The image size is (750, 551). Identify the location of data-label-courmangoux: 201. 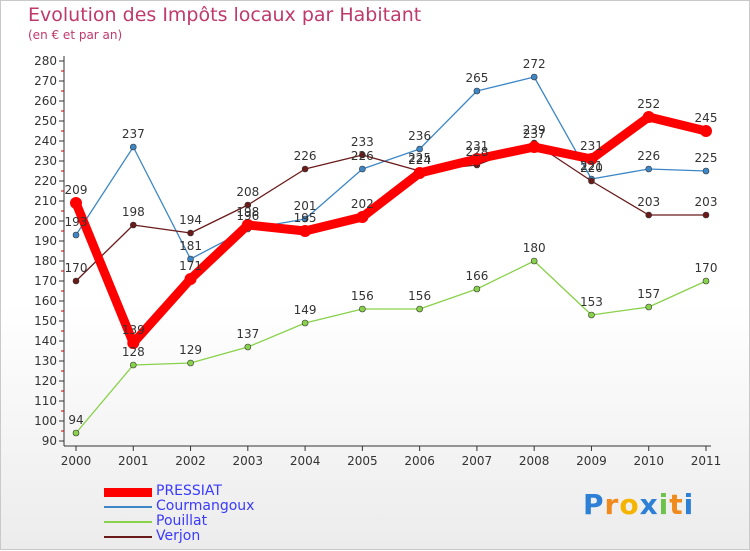
(305, 206).